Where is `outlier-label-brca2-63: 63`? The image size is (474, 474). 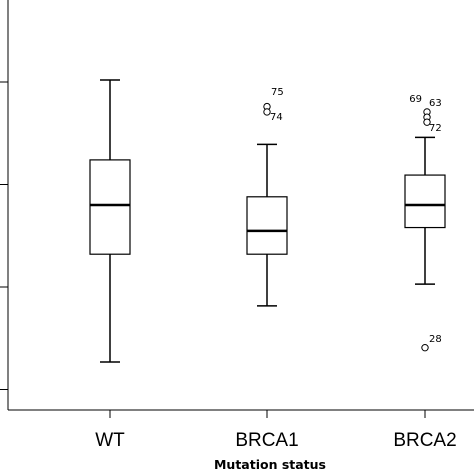
outlier-label-brca2-63: 63 is located at coordinates (435, 103).